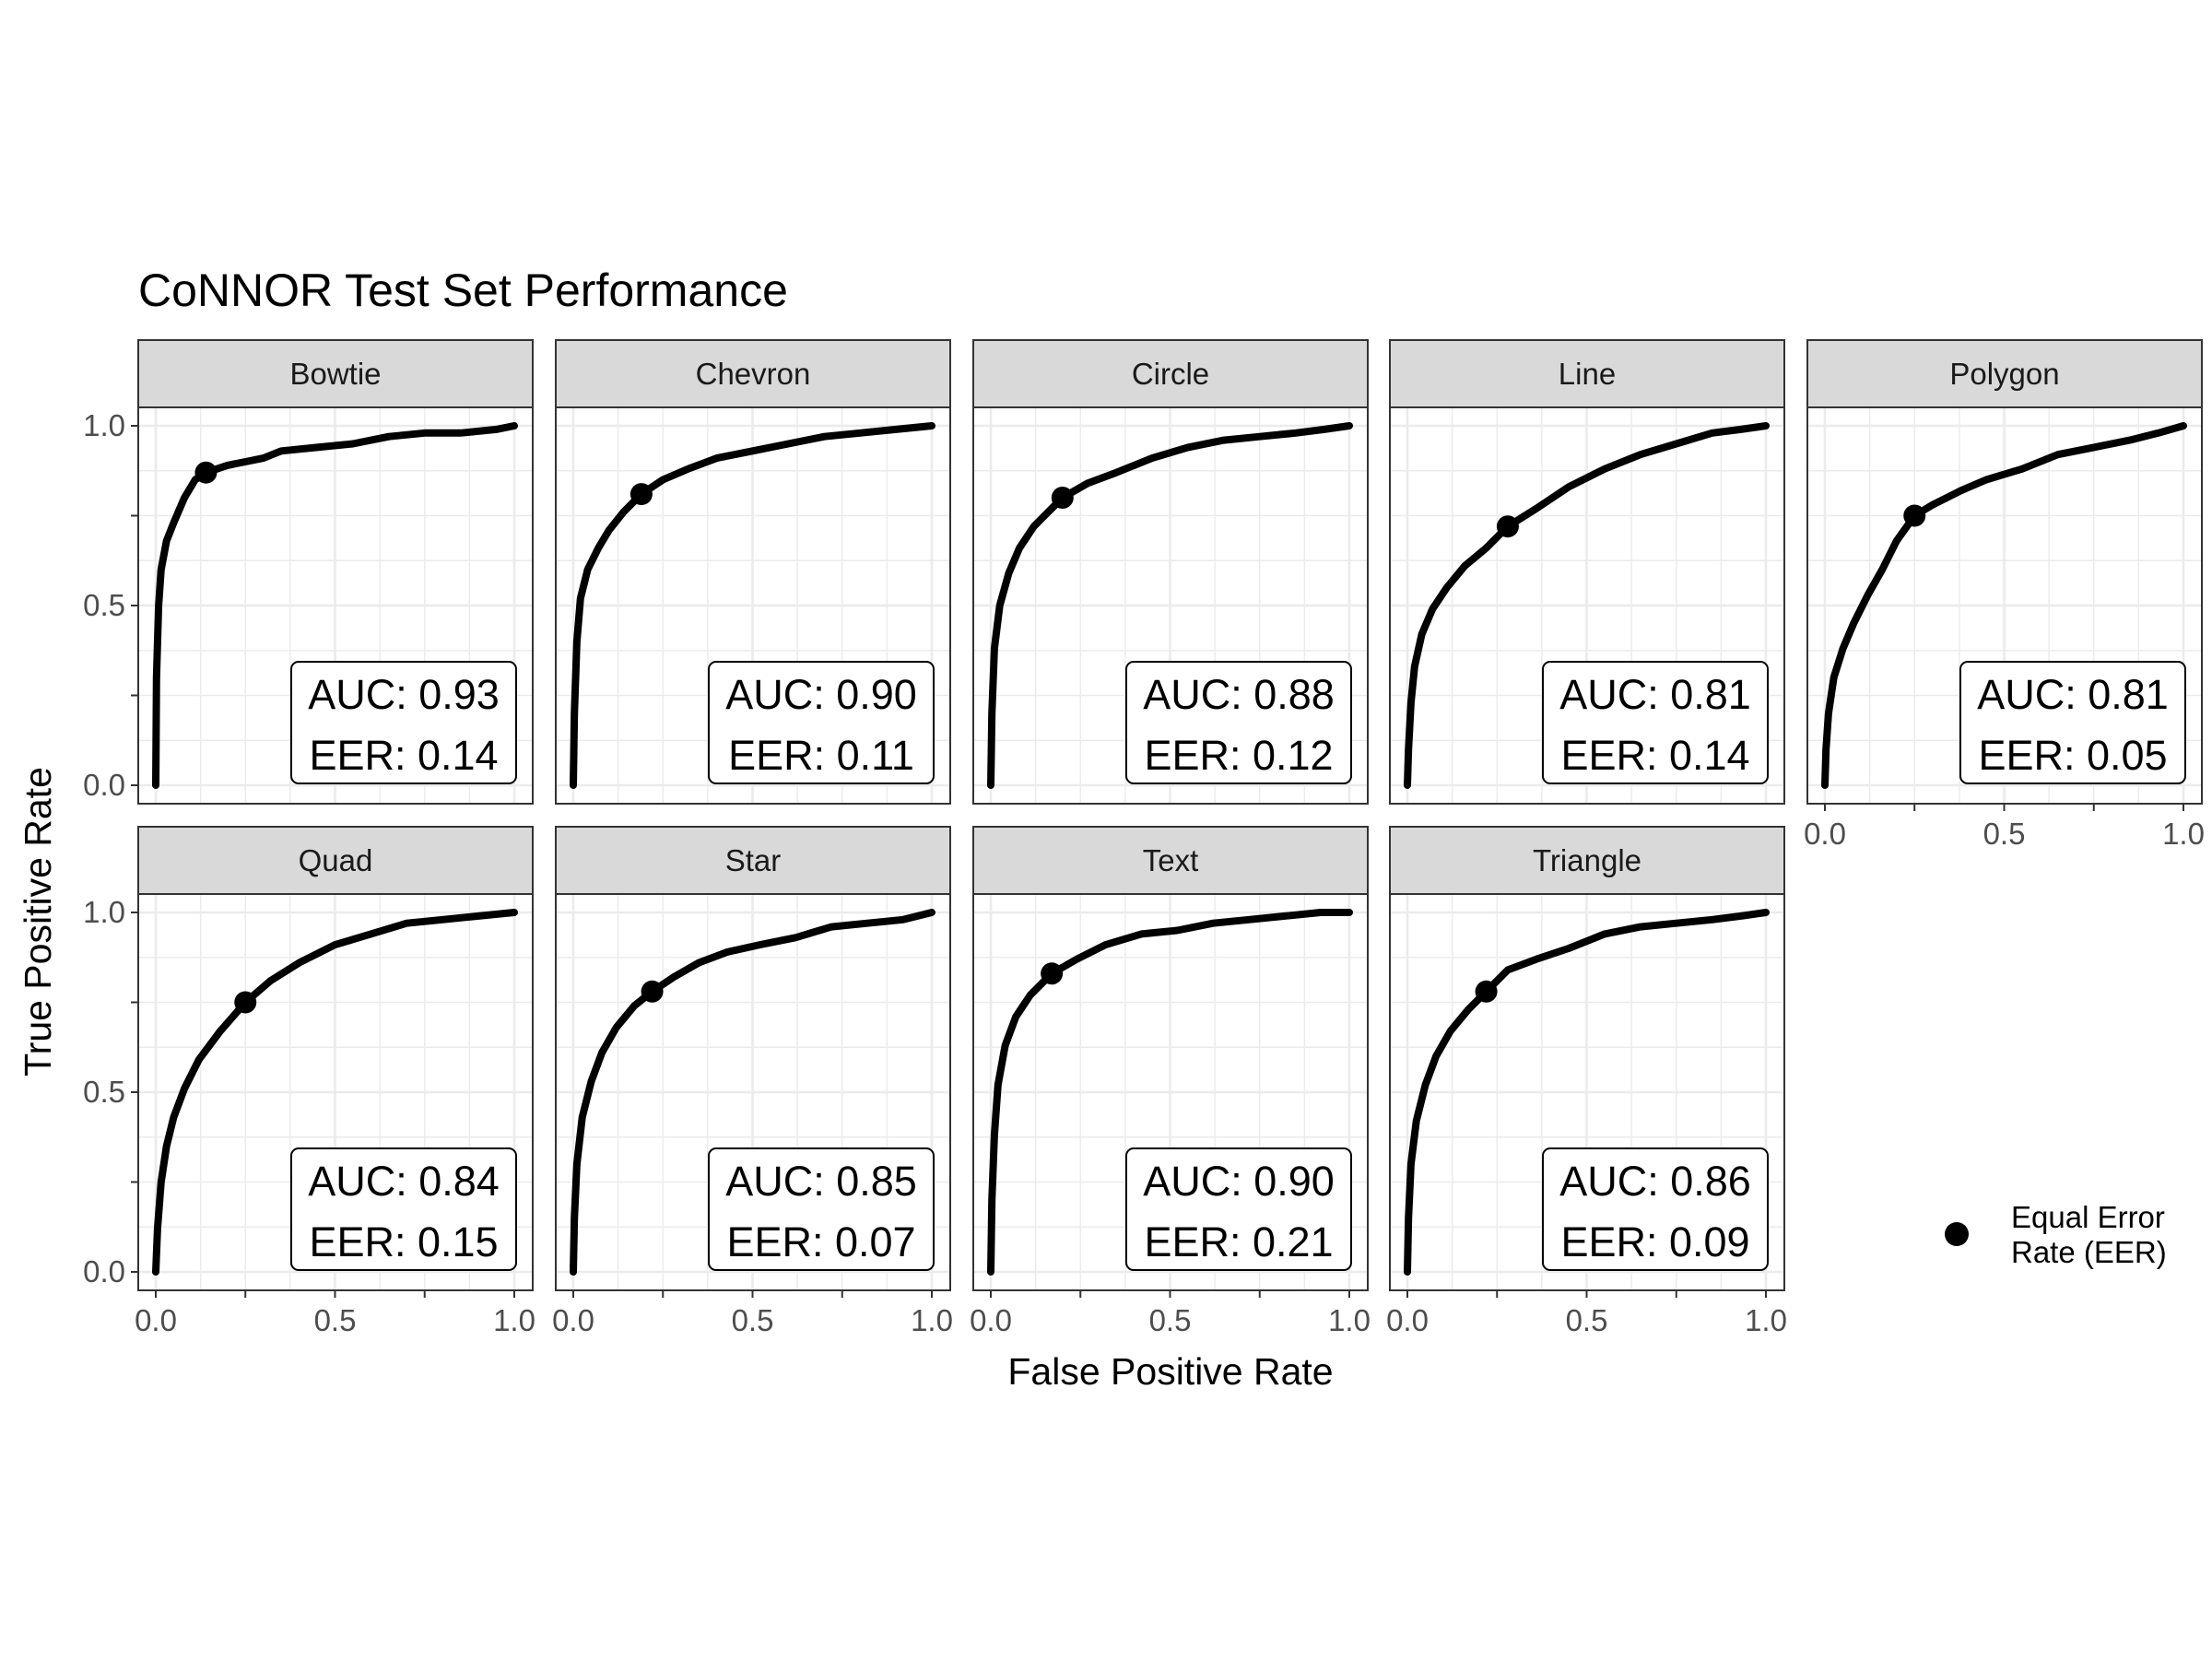 The image size is (2212, 1659). What do you see at coordinates (2072, 755) in the screenshot?
I see `eer-label: EER: 0.05` at bounding box center [2072, 755].